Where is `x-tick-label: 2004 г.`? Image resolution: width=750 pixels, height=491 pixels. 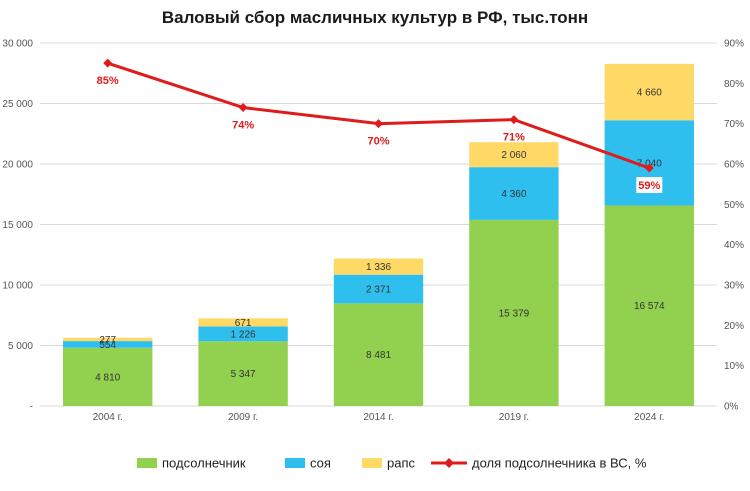
x-tick-label: 2004 г. is located at coordinates (108, 417).